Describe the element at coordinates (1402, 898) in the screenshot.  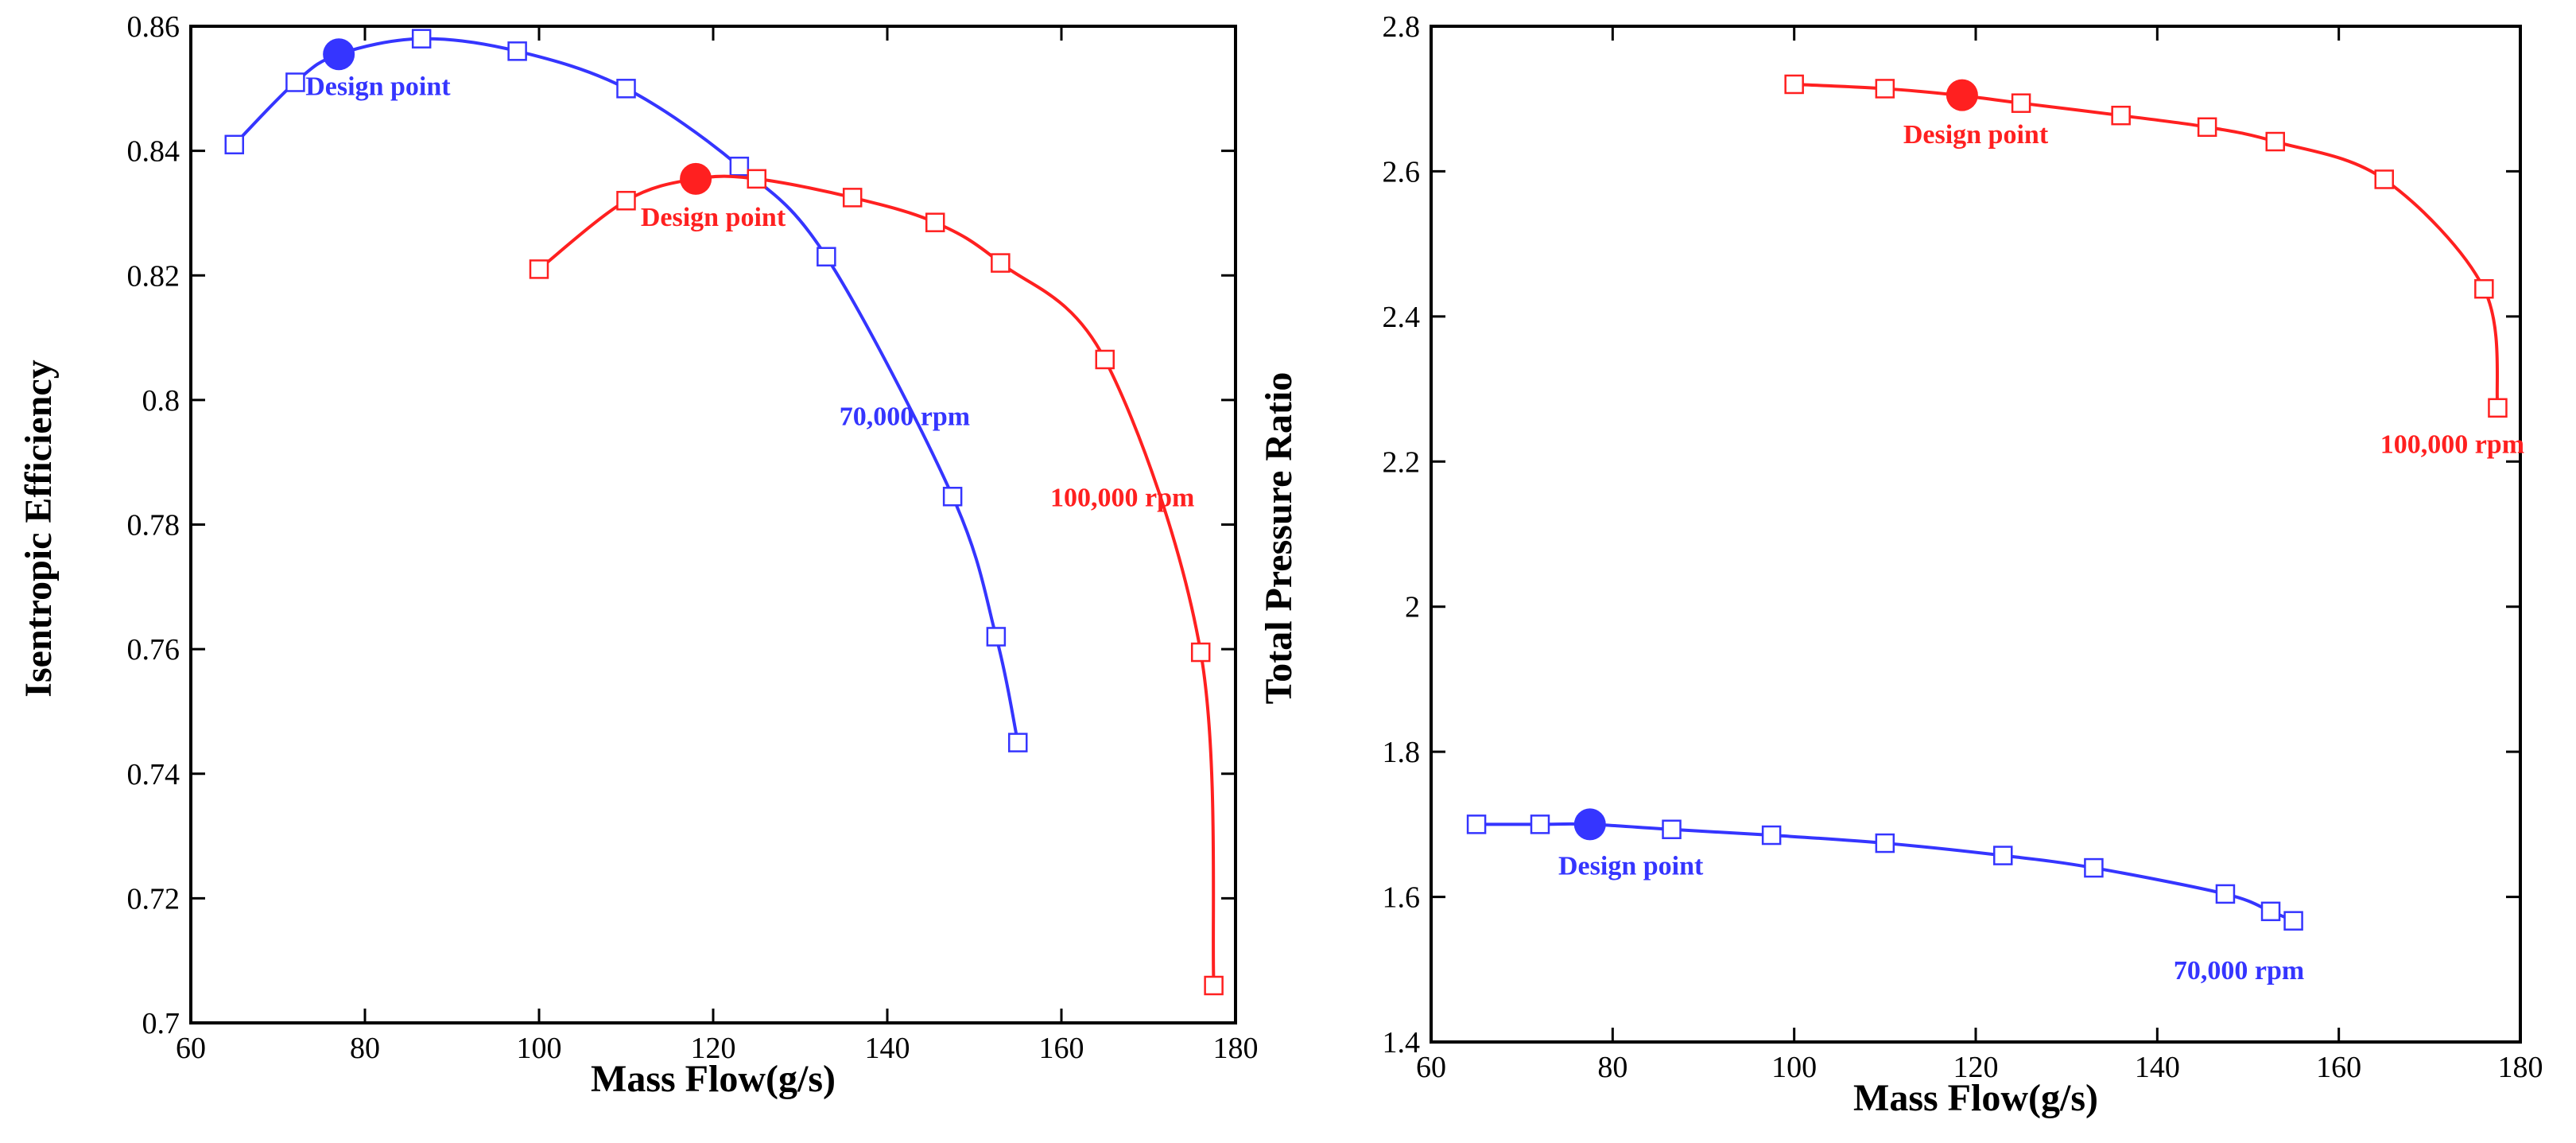
I see `y-tick-label: 1.6` at that location.